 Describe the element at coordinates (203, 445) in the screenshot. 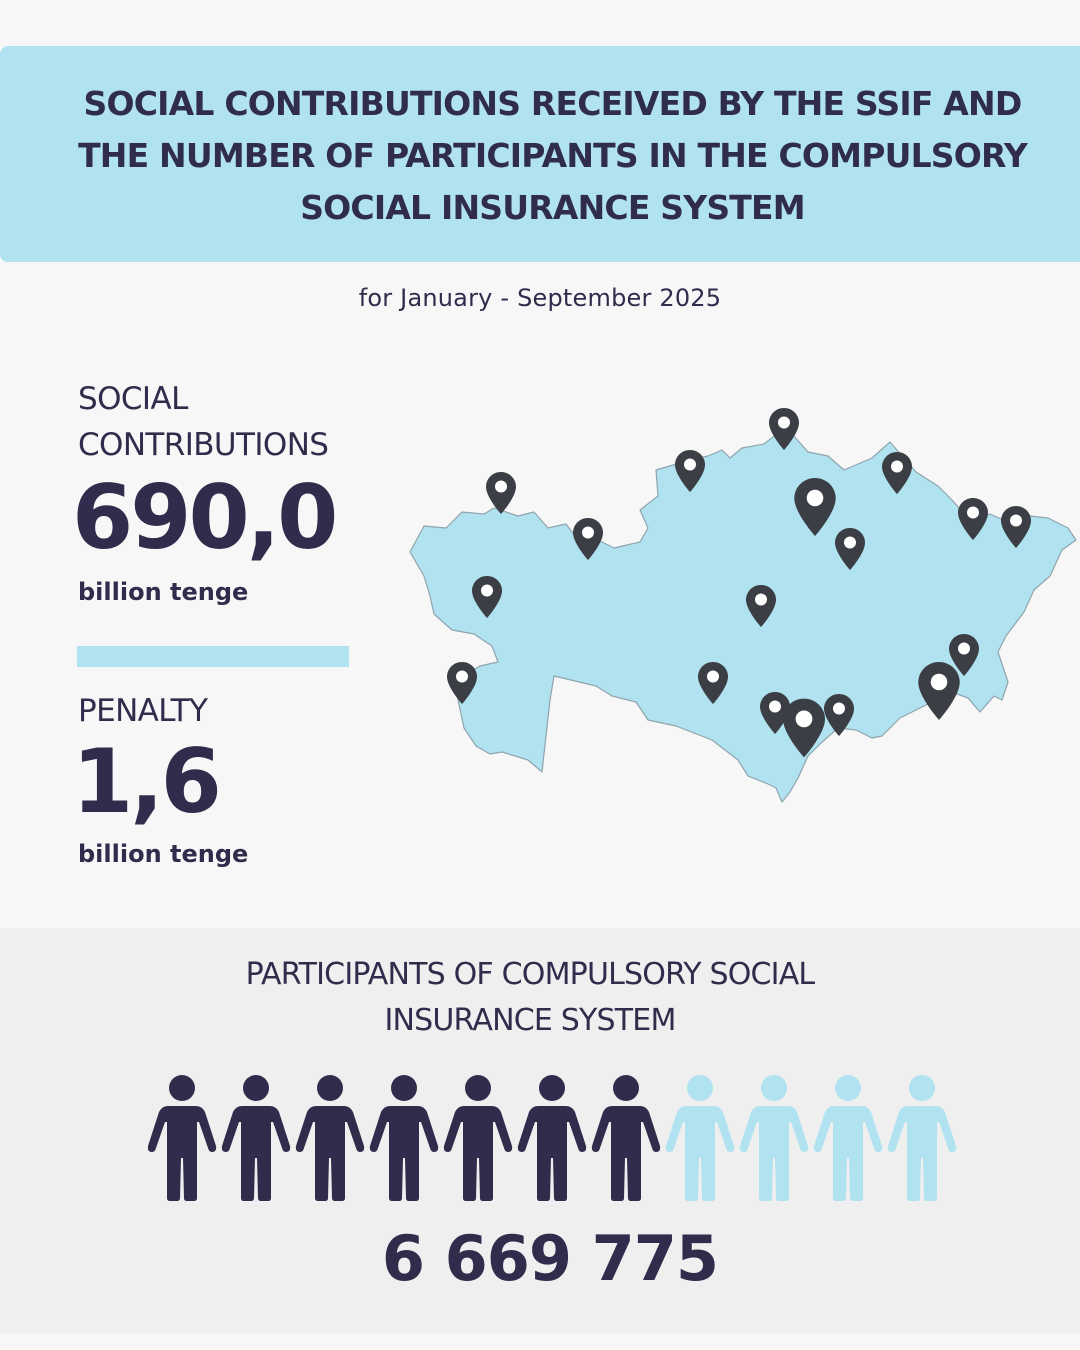

I see `contributions-label-line2: CONTRIBUTIONS` at that location.